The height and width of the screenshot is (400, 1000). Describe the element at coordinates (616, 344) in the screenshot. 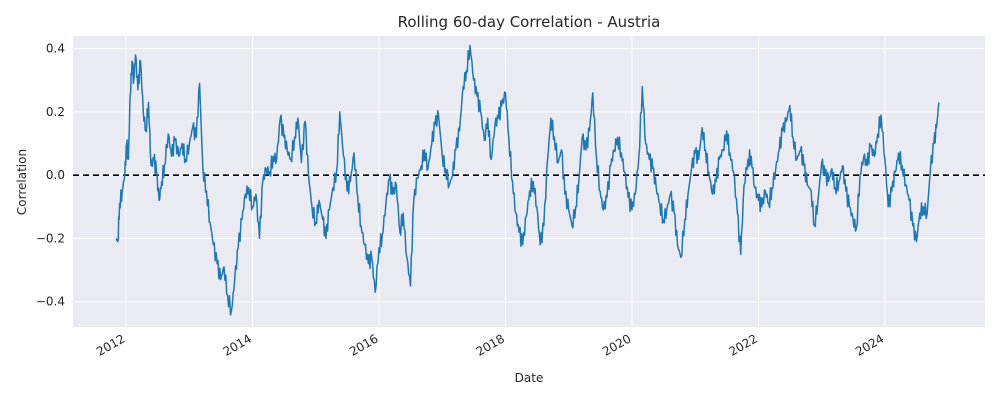

I see `x-tick-label: 2020` at that location.